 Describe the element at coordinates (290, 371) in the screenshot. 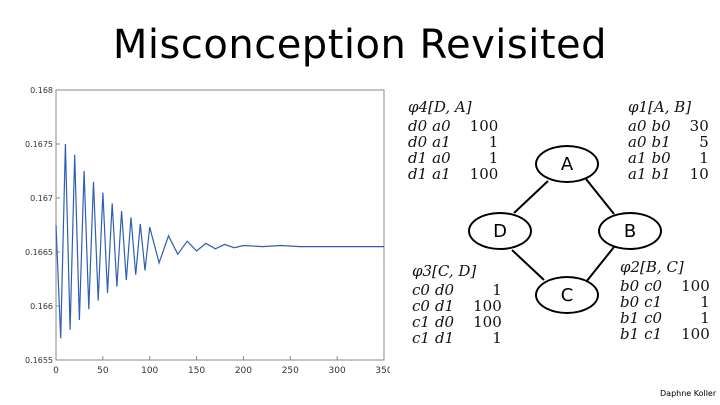

I see `x-tick-label: 250` at that location.